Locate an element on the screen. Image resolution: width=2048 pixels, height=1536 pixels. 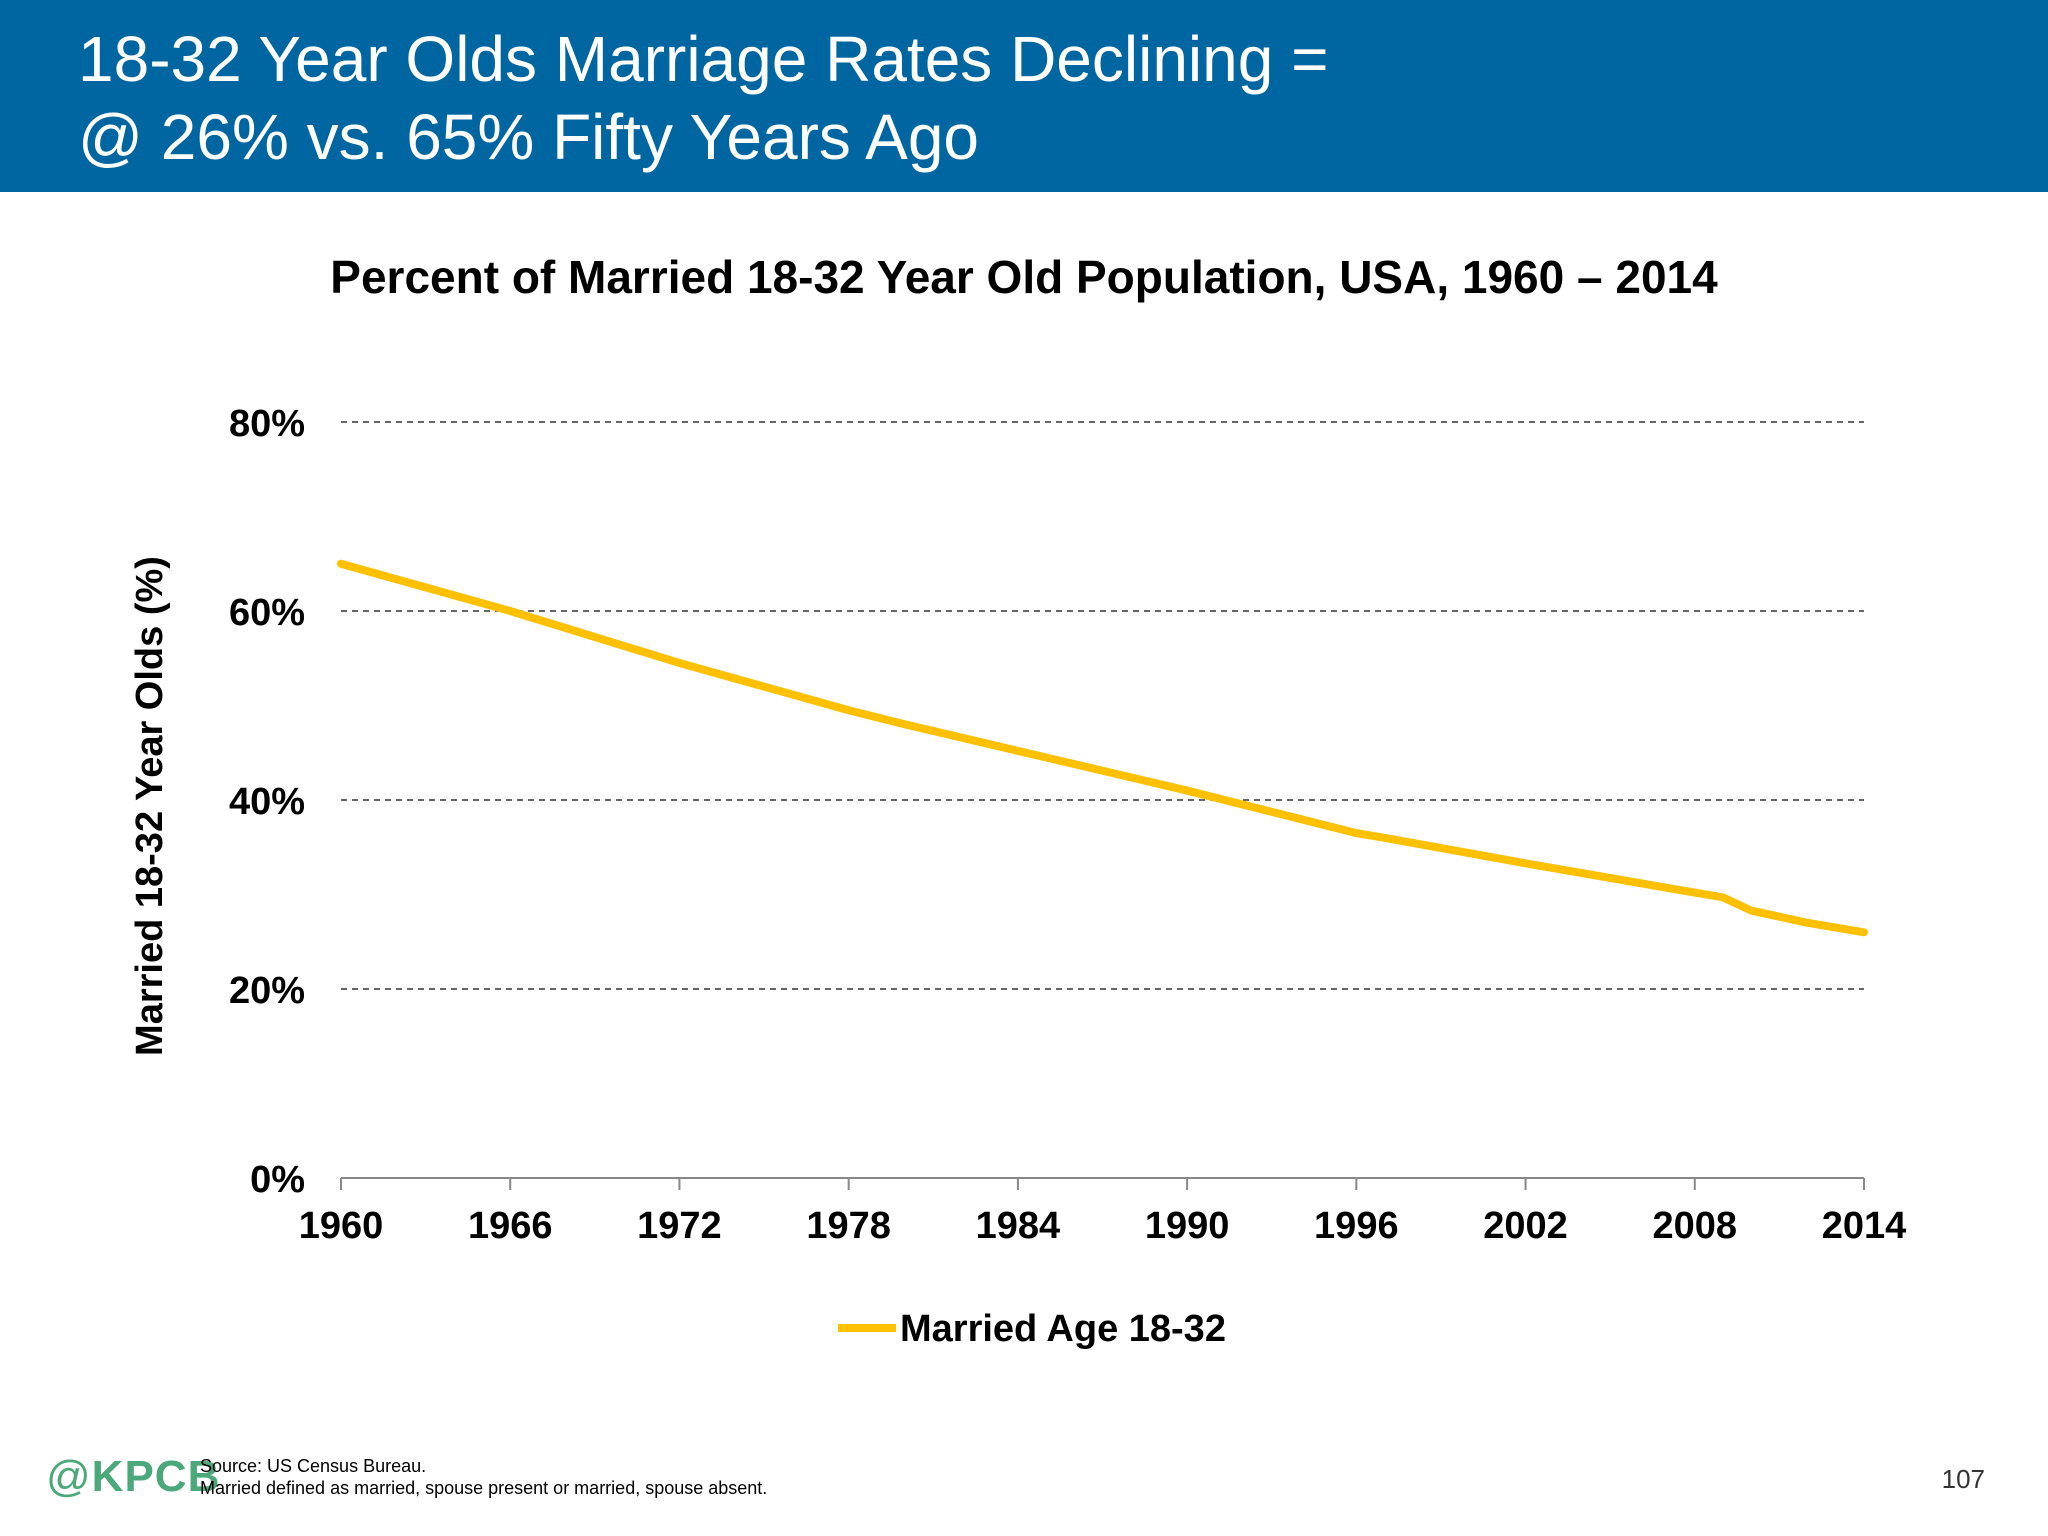
kpcb-logo: @KPCB is located at coordinates (133, 1477).